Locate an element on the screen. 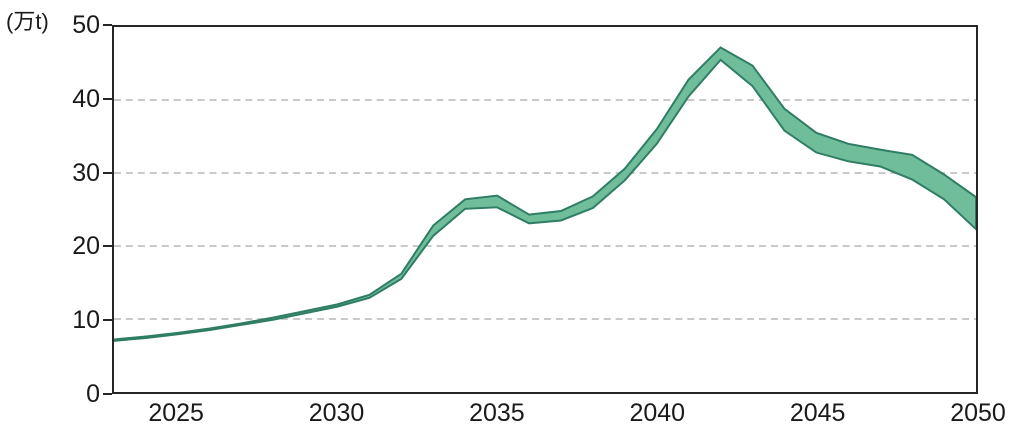  y-tick-label: 40 is located at coordinates (86, 98).